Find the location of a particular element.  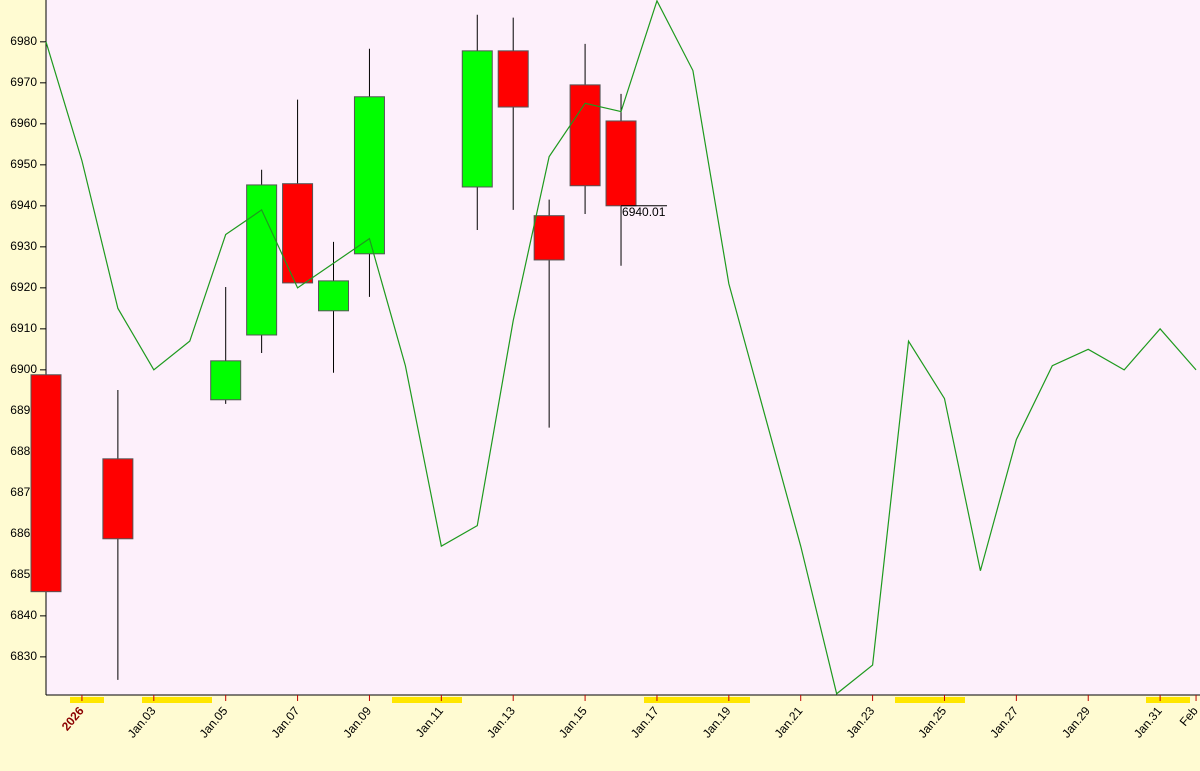

y-tick-label: 6940 is located at coordinates (23, 205).